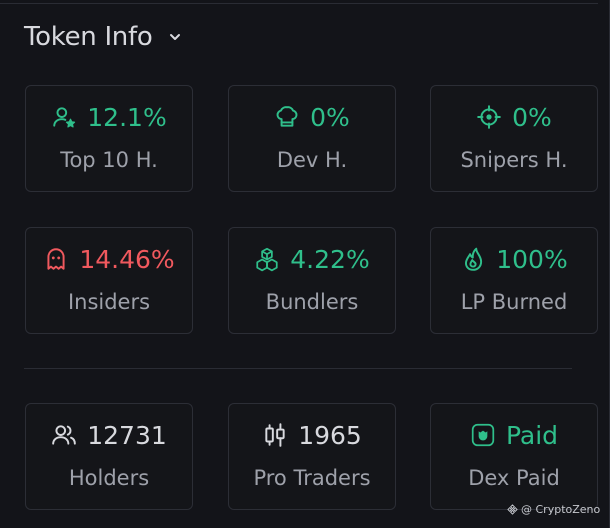 This screenshot has width=610, height=528. Describe the element at coordinates (64, 117) in the screenshot. I see `user-star-icon` at that location.